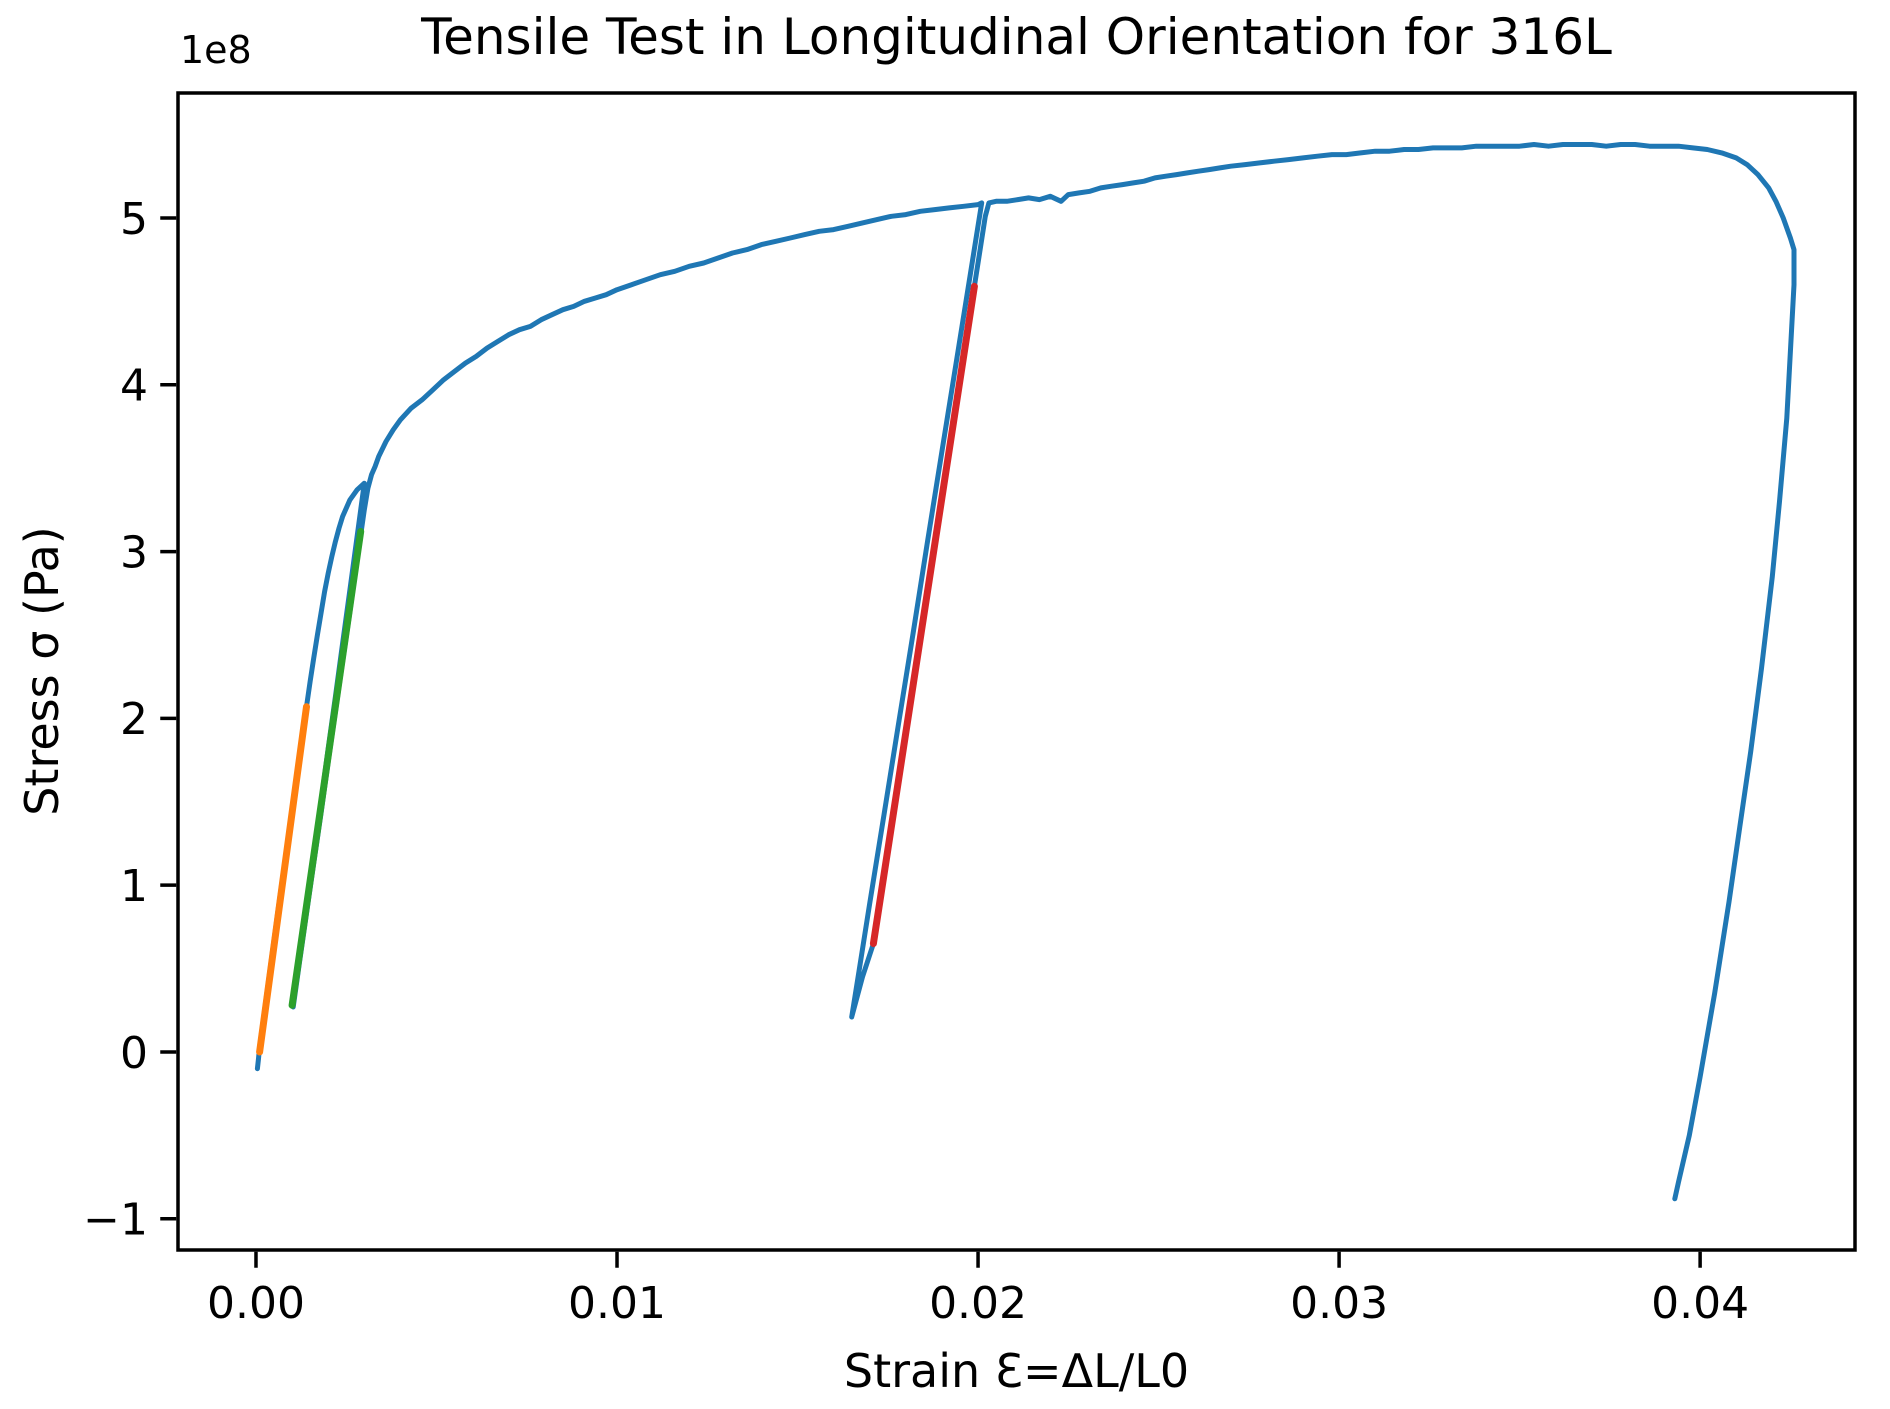 This screenshot has width=1890, height=1409. Describe the element at coordinates (134, 1053) in the screenshot. I see `y-tick-label: 0` at that location.